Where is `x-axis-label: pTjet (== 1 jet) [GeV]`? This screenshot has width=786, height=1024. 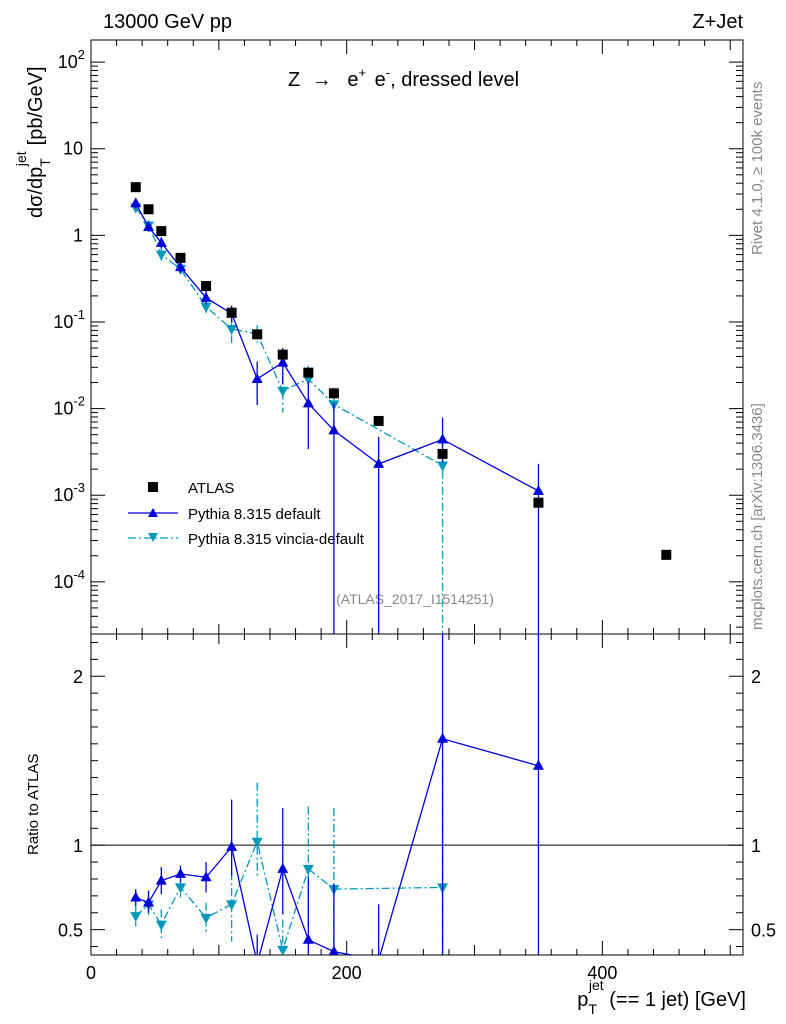
x-axis-label: pTjet (== 1 jet) [GeV] is located at coordinates (661, 997).